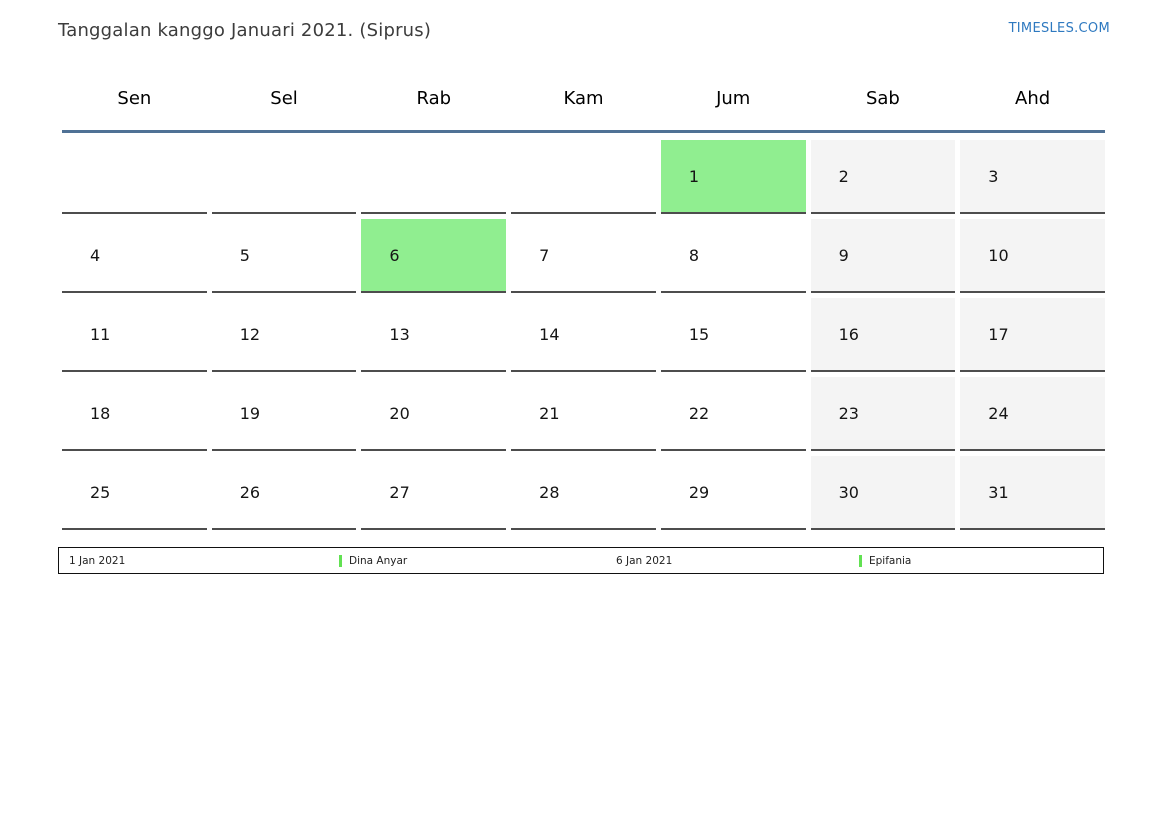 This screenshot has height=827, width=1169. Describe the element at coordinates (848, 413) in the screenshot. I see `day-number: 23` at that location.